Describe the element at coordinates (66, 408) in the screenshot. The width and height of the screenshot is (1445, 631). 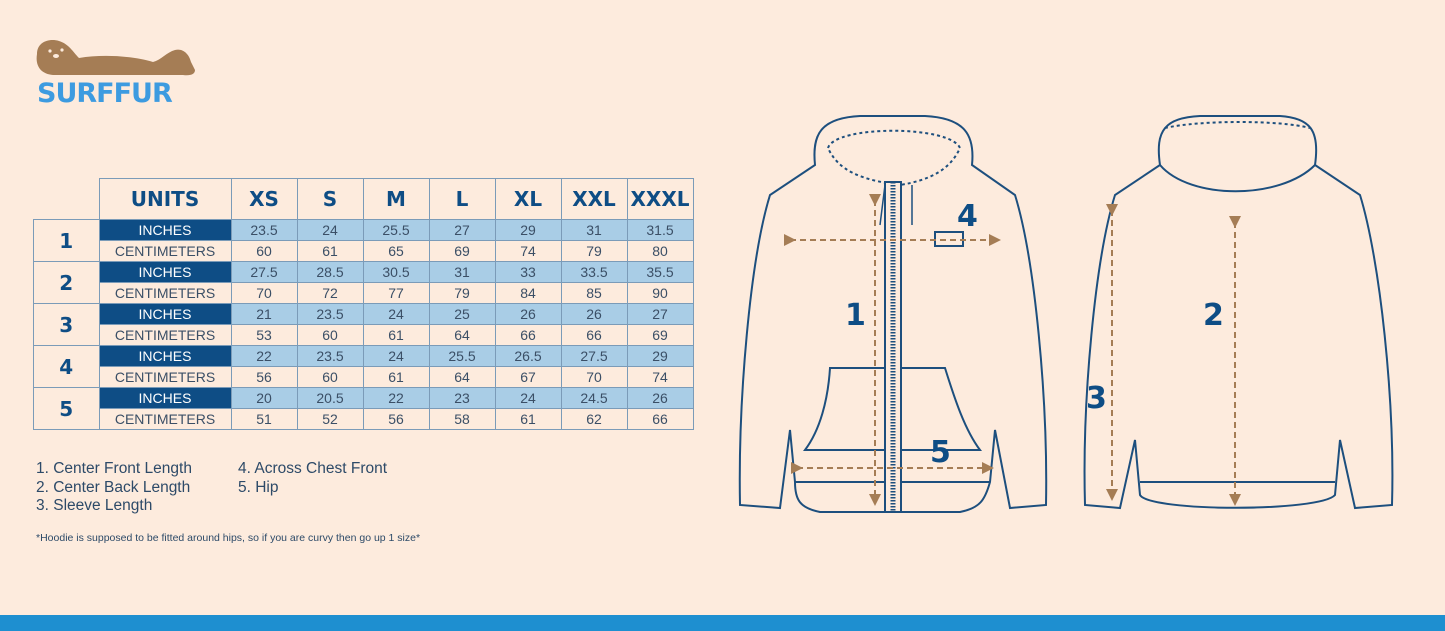
I see `measurement-number: 5` at that location.